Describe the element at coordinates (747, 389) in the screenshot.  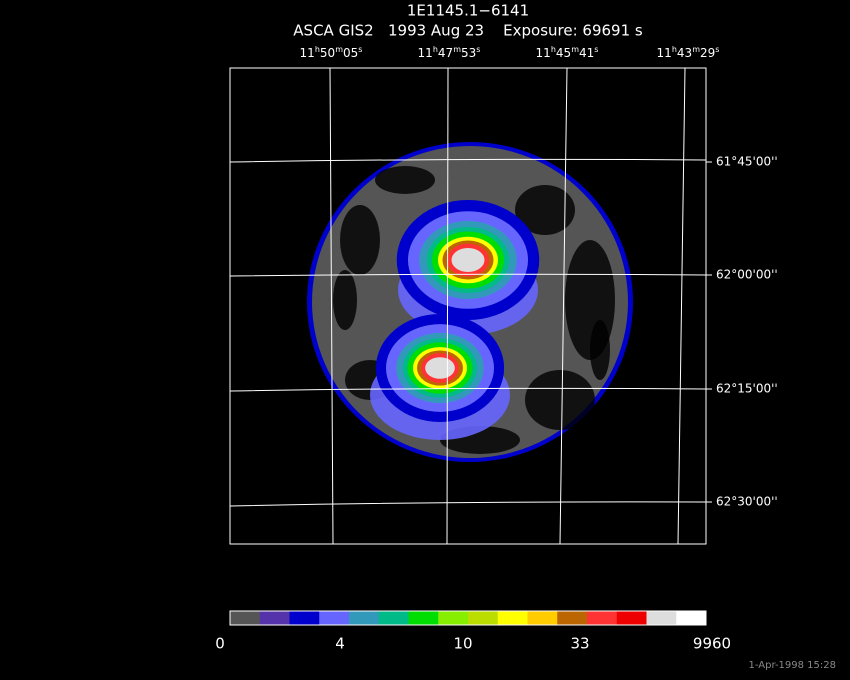
I see `dec-label: 62°15'00''` at that location.